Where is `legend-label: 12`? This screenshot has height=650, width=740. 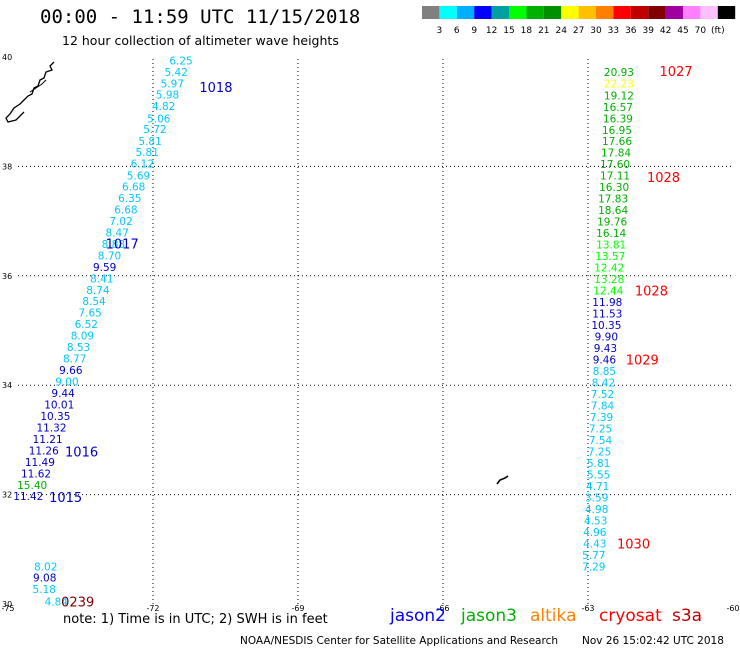
legend-label: 12 is located at coordinates (491, 31).